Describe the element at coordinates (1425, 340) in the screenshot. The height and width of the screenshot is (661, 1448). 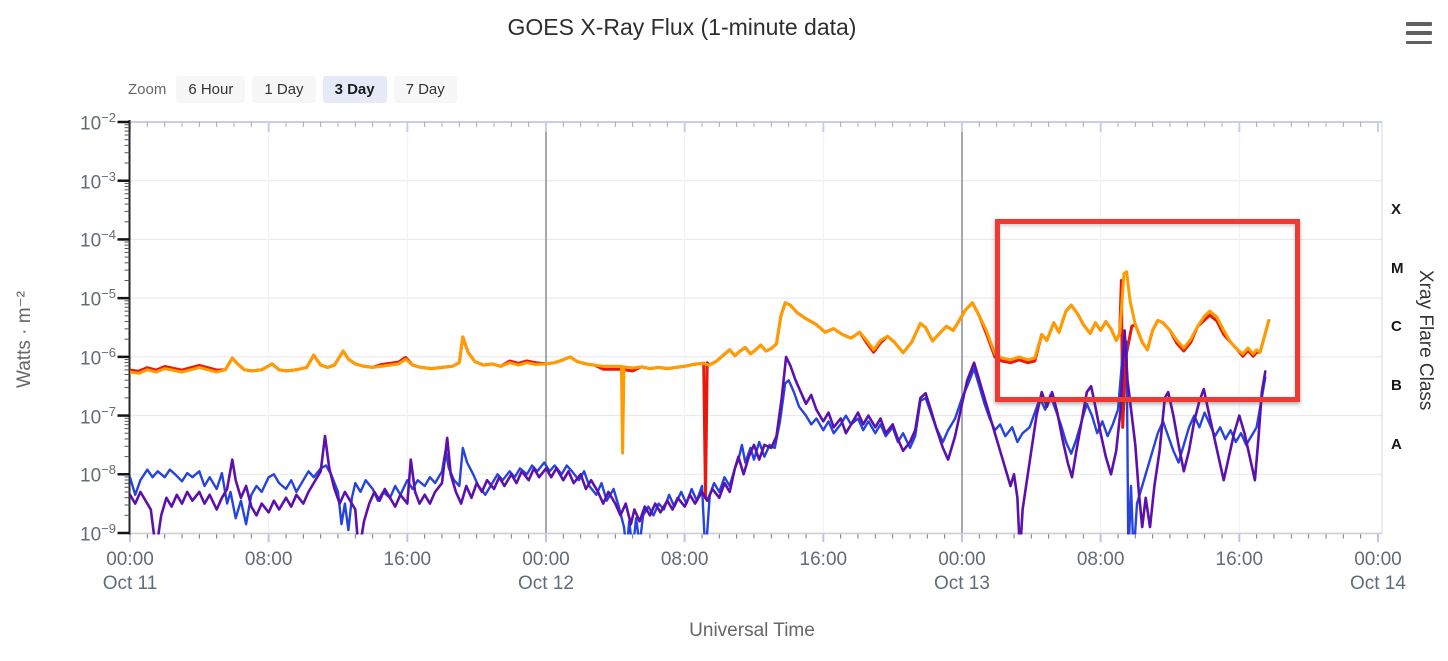
I see `flare-class-axis-title: Xray Flare Class` at that location.